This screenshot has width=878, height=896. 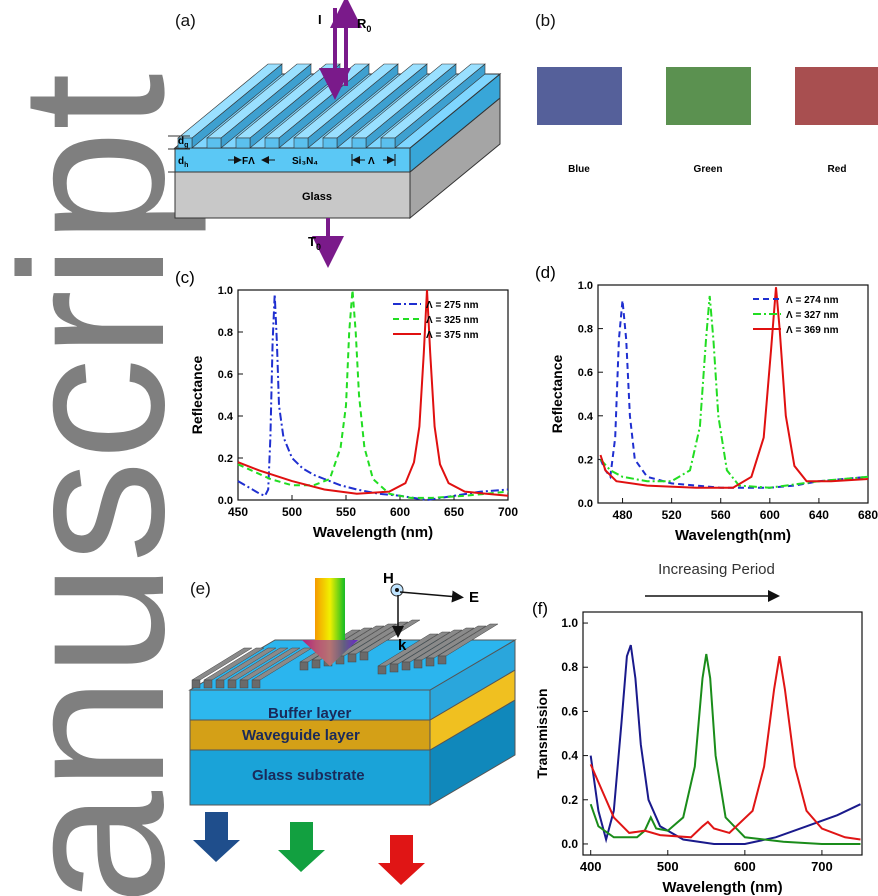 I want to click on buffer-label: Buffer layer, so click(x=310, y=713).